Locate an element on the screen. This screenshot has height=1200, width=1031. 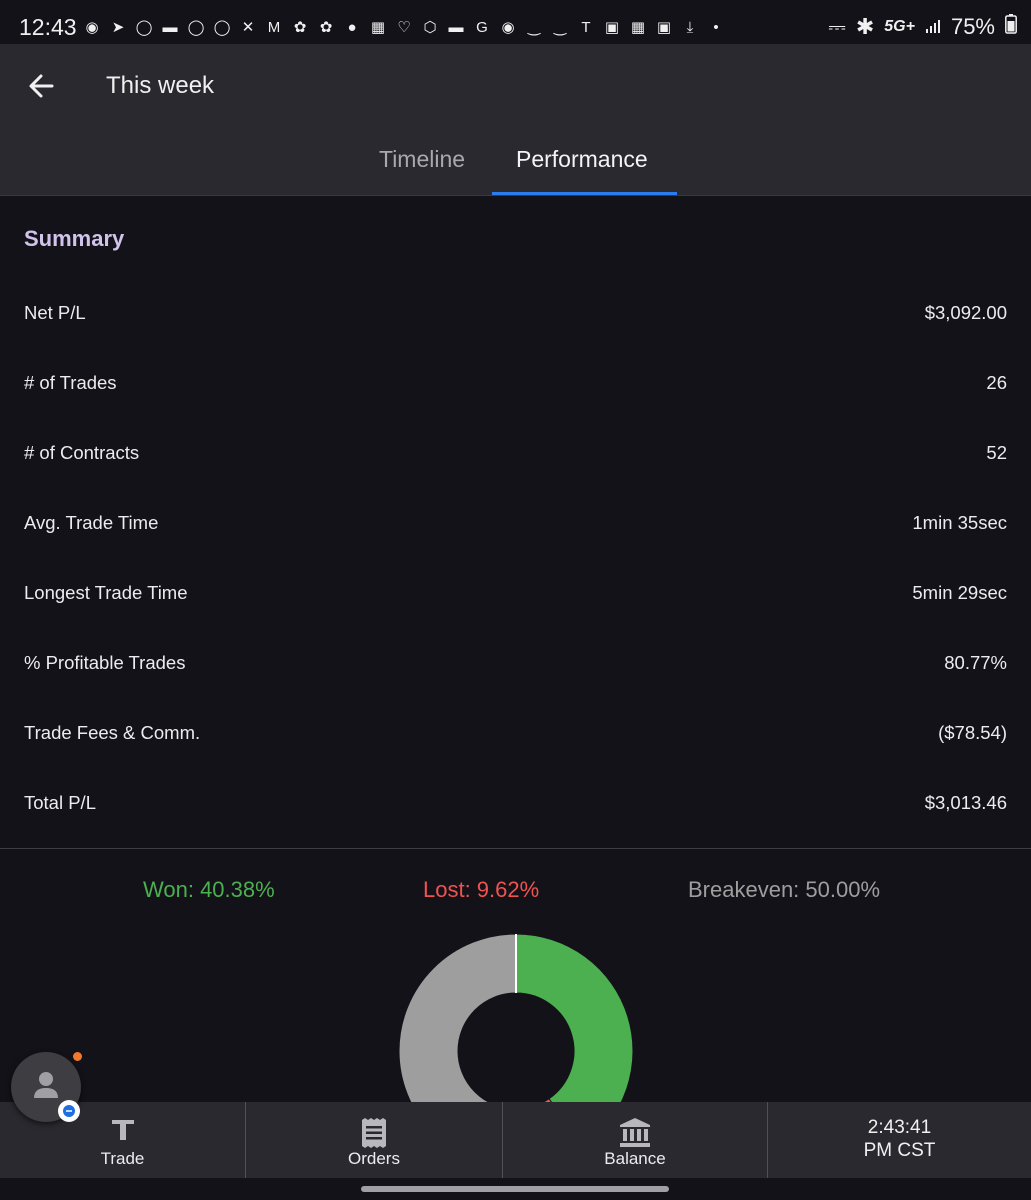
person-icon is located at coordinates (46, 1085).